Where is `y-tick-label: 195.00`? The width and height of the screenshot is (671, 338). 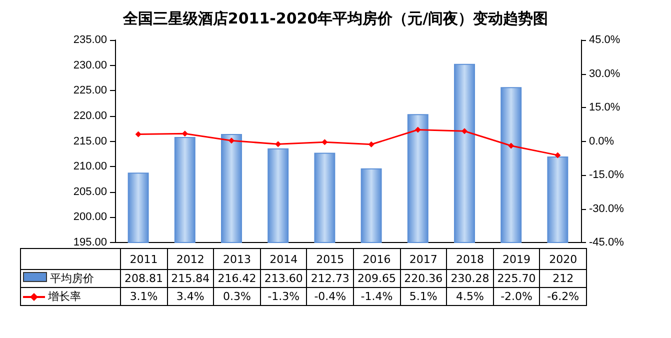
y-tick-label: 195.00 is located at coordinates (90, 242).